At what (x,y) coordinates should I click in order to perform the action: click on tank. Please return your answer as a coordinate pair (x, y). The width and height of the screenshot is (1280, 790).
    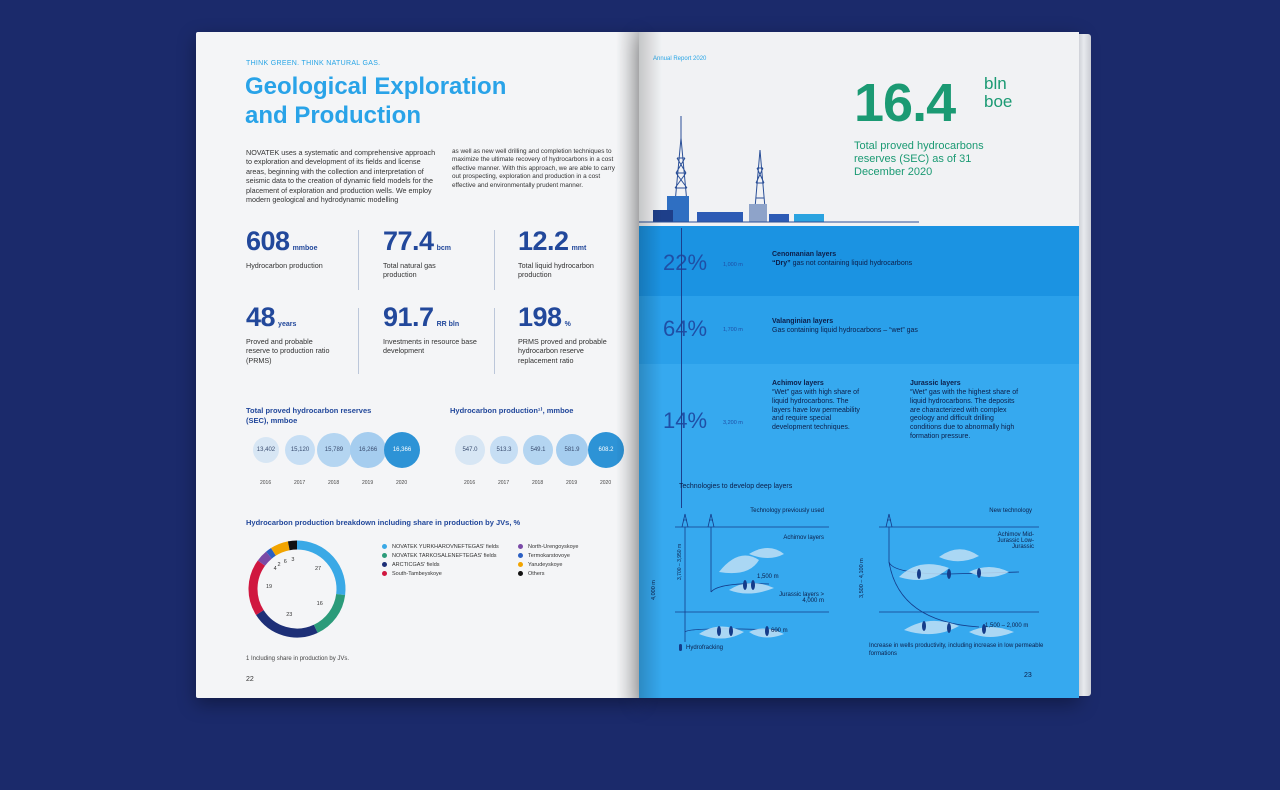
    Looking at the image, I should click on (758, 213).